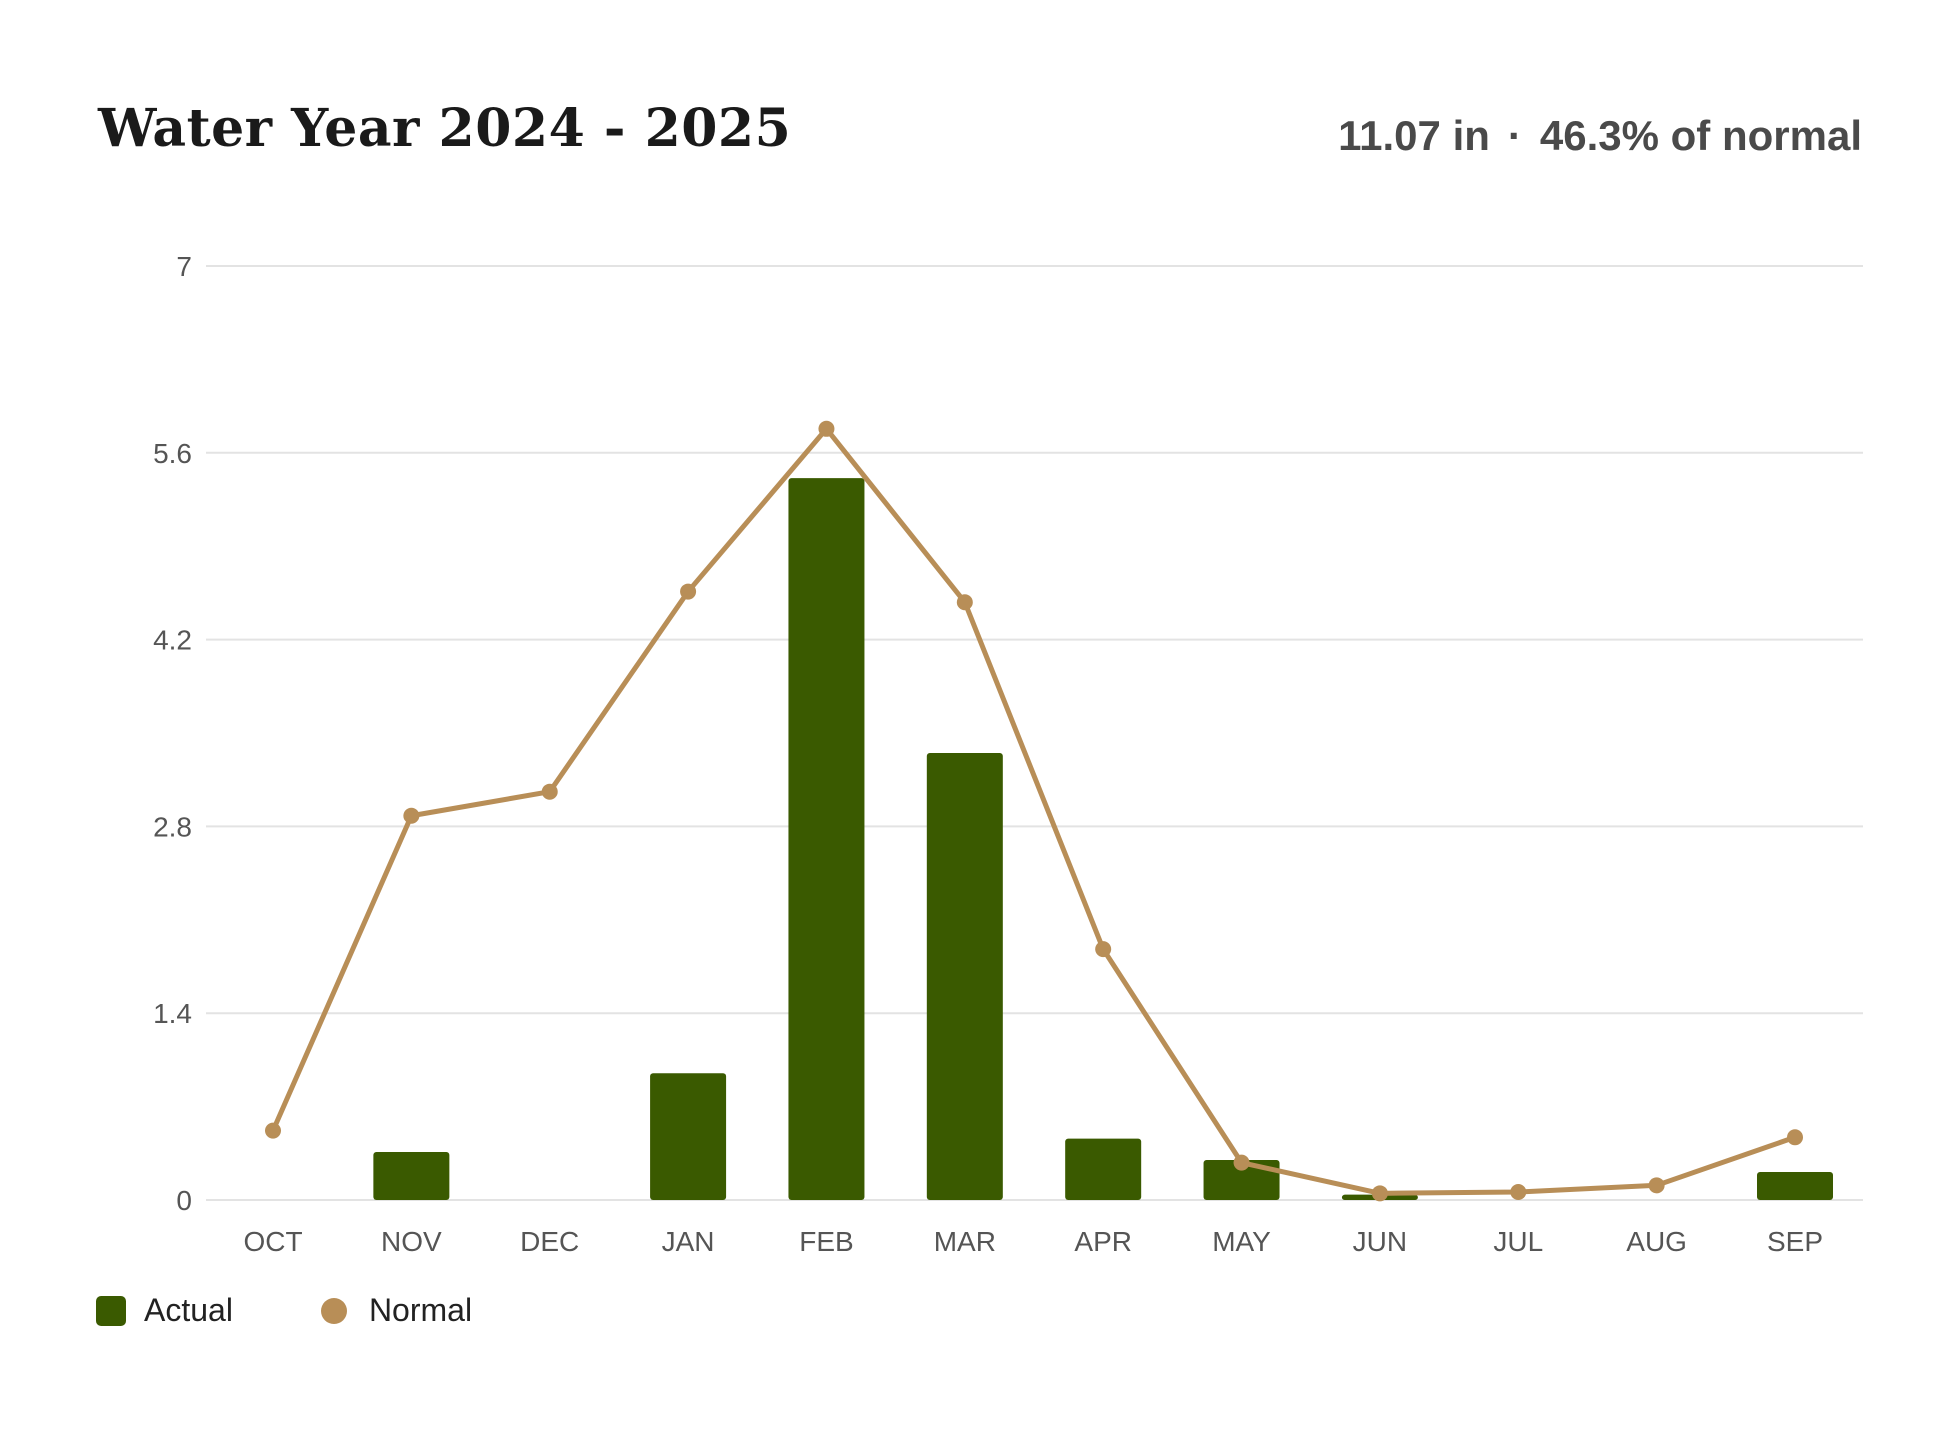 The image size is (1953, 1440). Describe the element at coordinates (188, 1310) in the screenshot. I see `legend-label-actual: Actual` at that location.